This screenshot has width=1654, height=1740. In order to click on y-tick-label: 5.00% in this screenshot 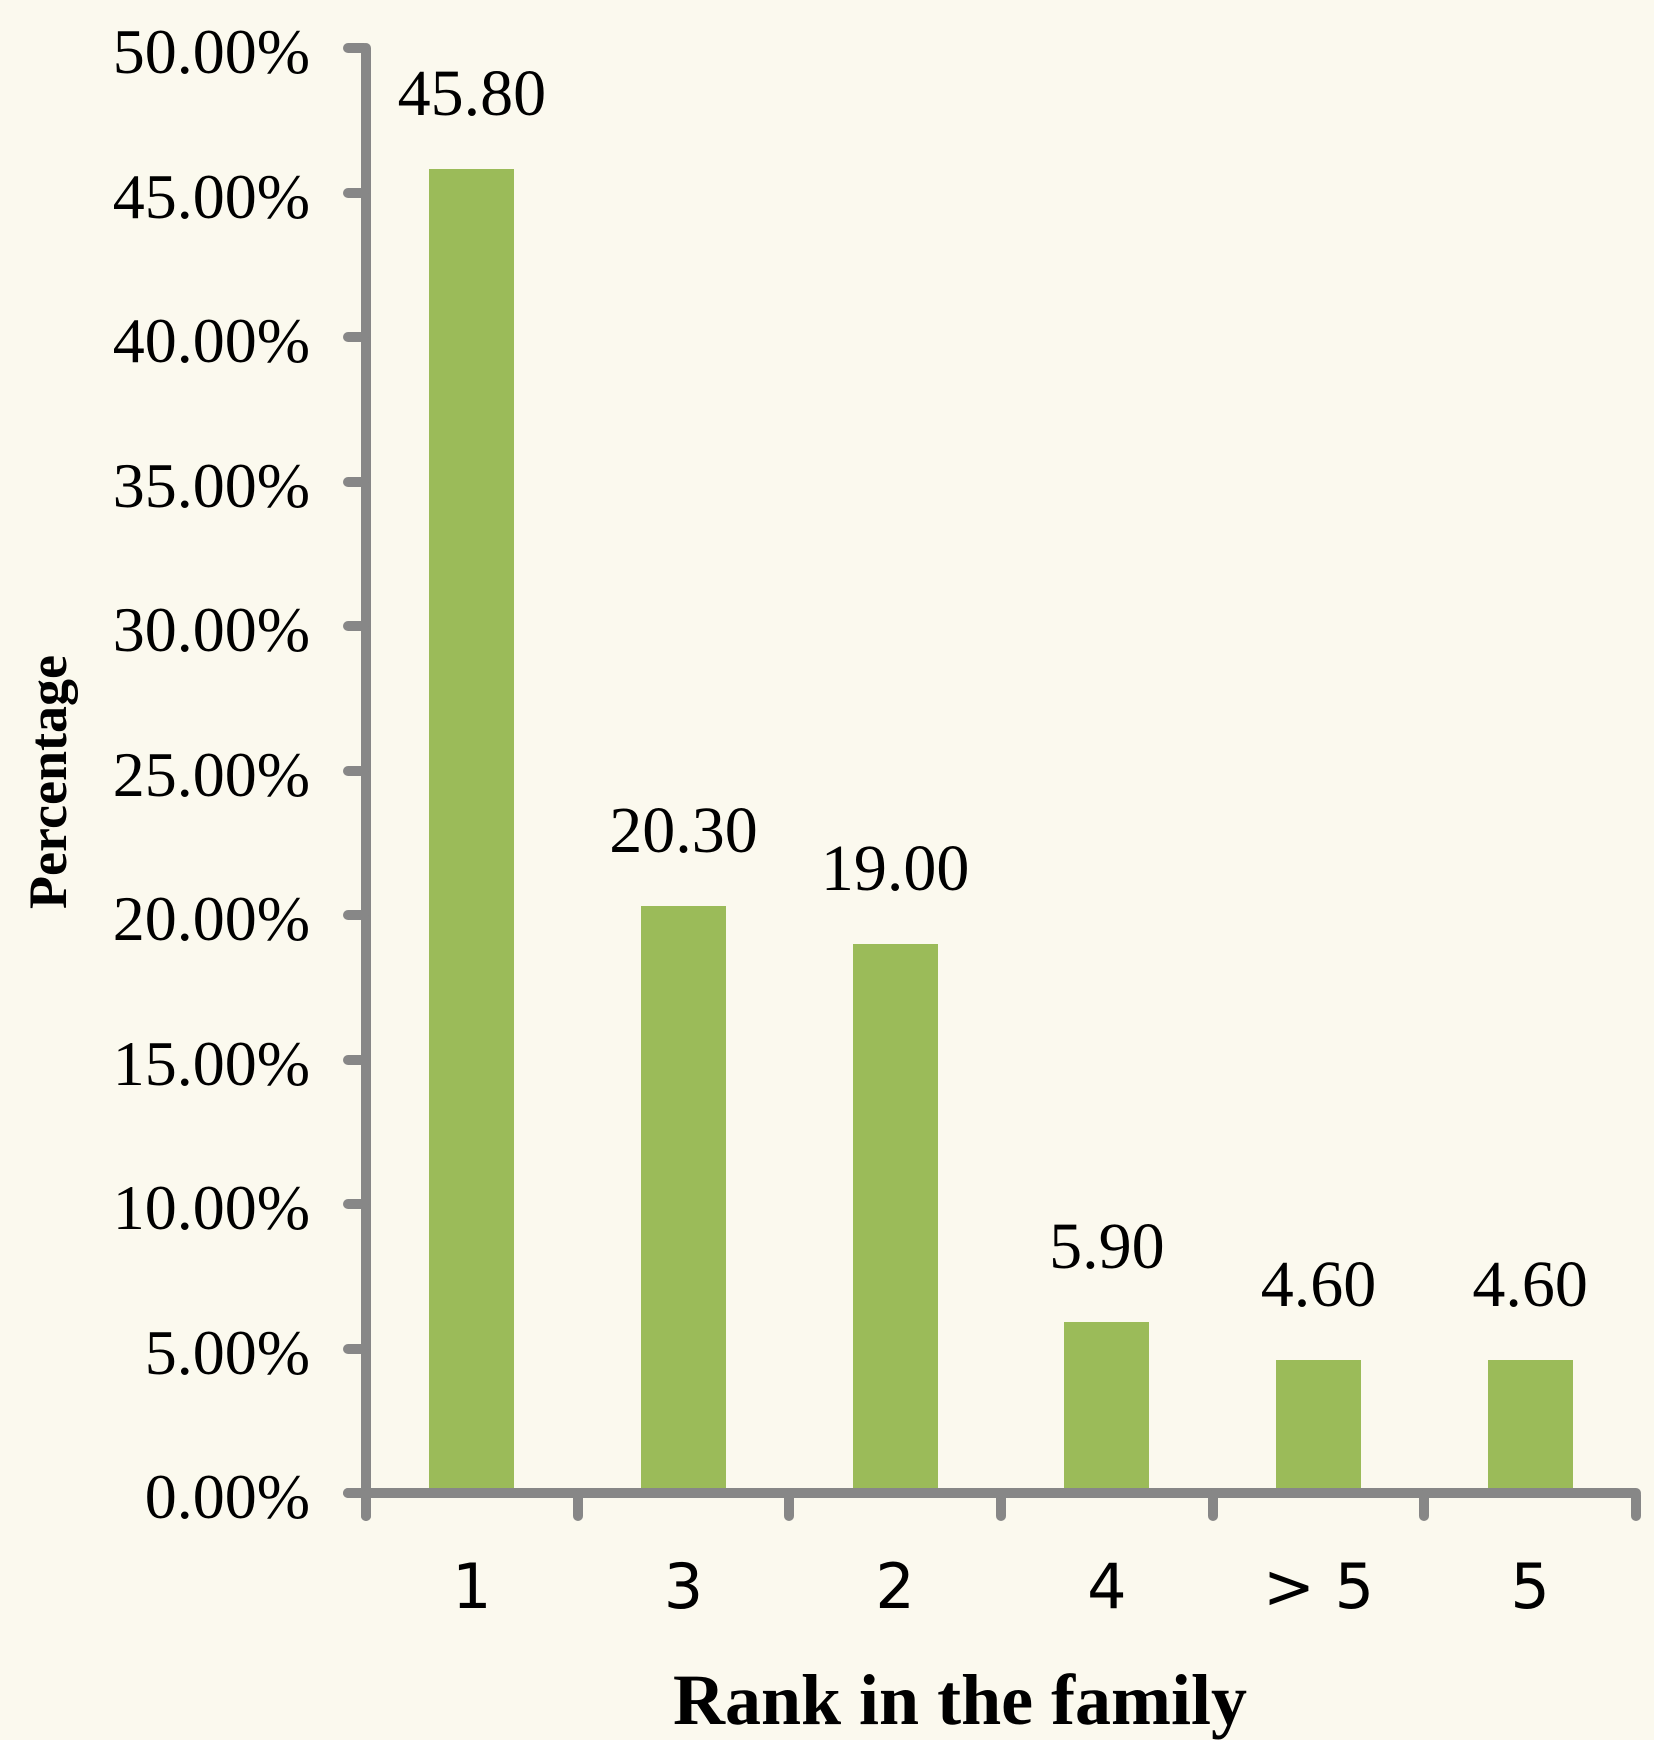, I will do `click(227, 1352)`.